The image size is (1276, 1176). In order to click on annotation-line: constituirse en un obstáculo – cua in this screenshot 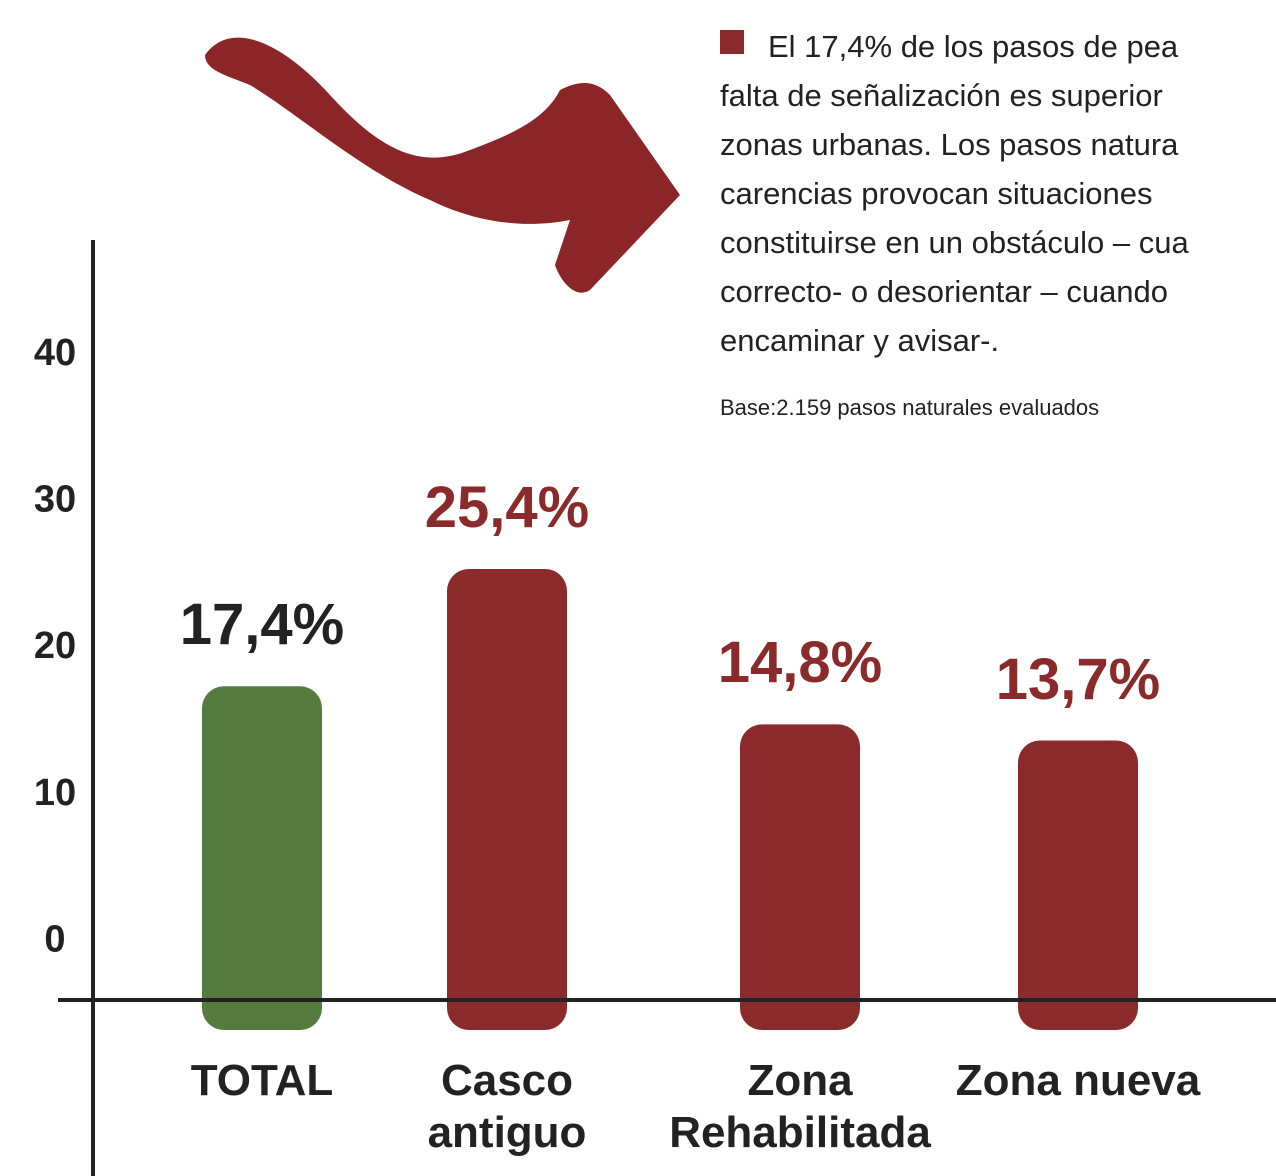, I will do `click(954, 242)`.